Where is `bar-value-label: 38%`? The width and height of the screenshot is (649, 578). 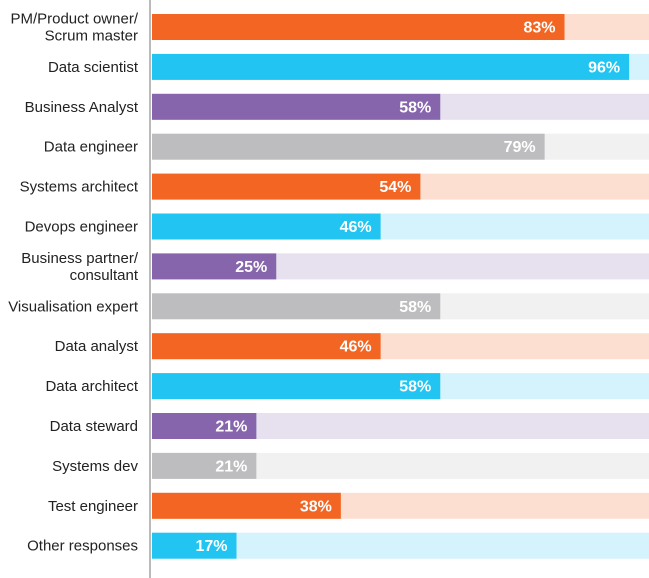 bar-value-label: 38% is located at coordinates (316, 506).